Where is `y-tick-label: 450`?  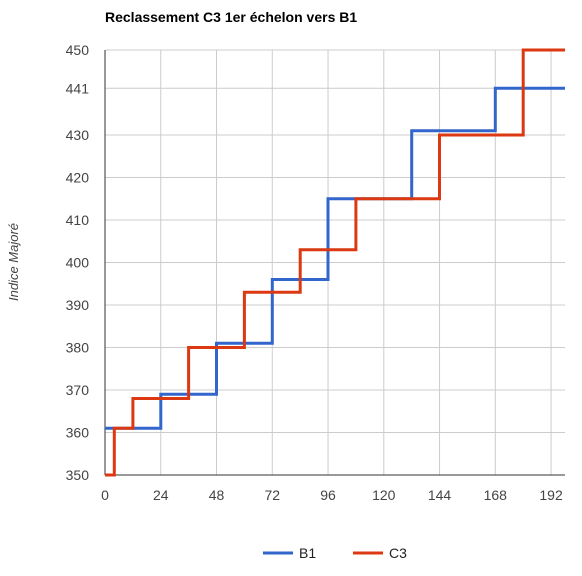
y-tick-label: 450 is located at coordinates (78, 50).